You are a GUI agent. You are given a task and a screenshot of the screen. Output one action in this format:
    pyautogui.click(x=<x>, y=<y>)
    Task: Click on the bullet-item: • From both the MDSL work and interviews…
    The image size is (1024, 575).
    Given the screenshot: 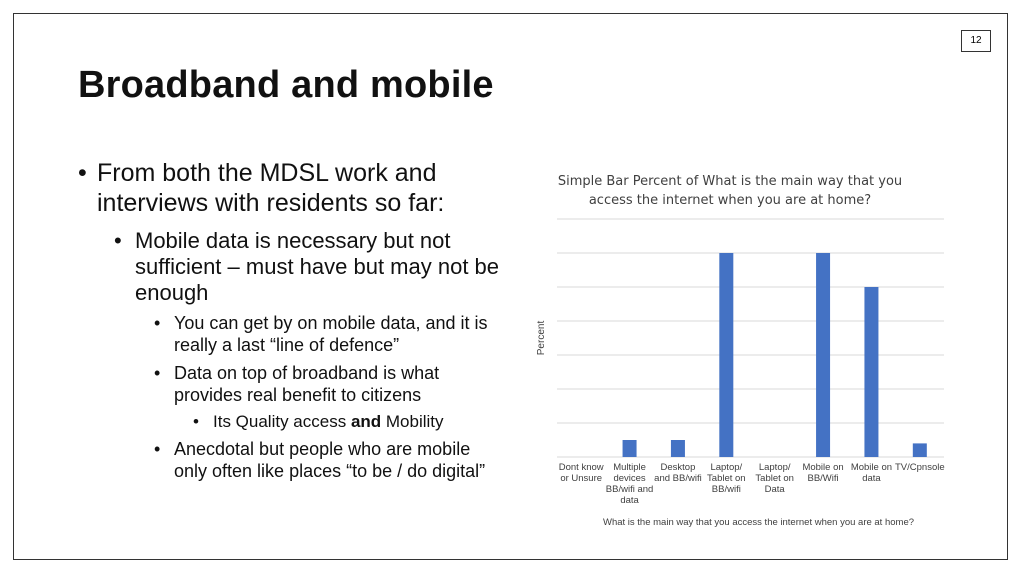 What is the action you would take?
    pyautogui.click(x=293, y=188)
    